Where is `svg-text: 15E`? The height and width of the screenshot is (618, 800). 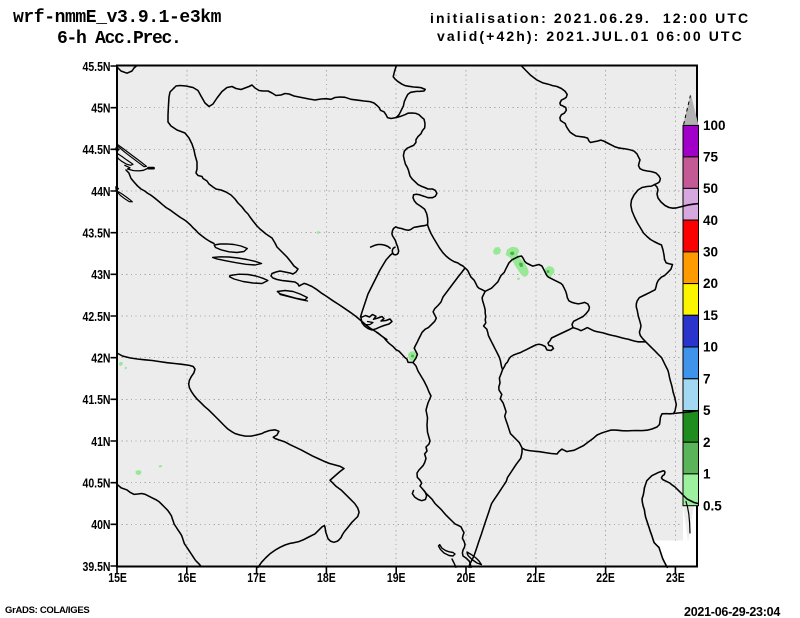
svg-text: 15E is located at coordinates (117, 578).